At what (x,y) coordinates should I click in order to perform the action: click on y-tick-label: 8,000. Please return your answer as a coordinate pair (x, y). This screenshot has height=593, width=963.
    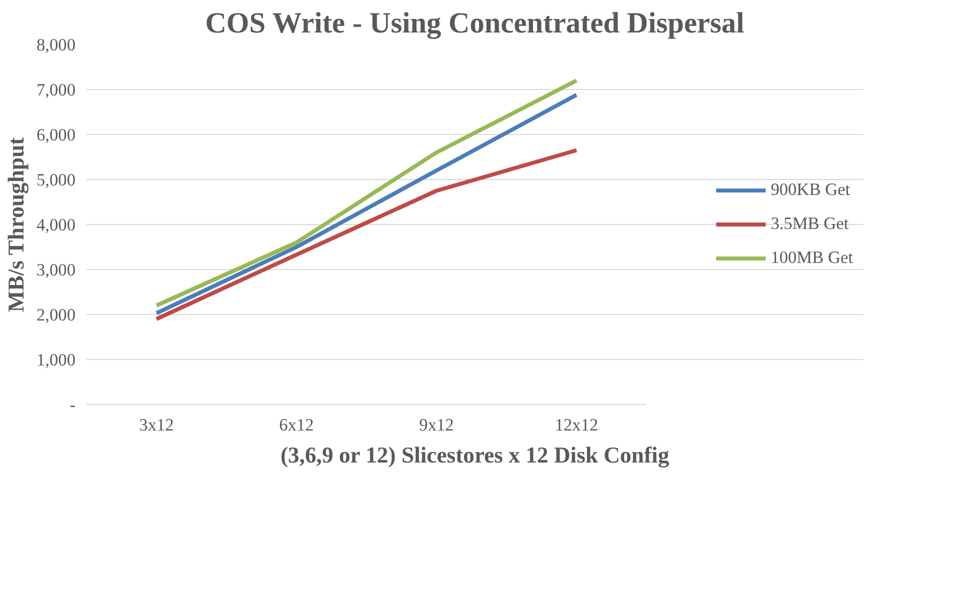
    Looking at the image, I should click on (56, 45).